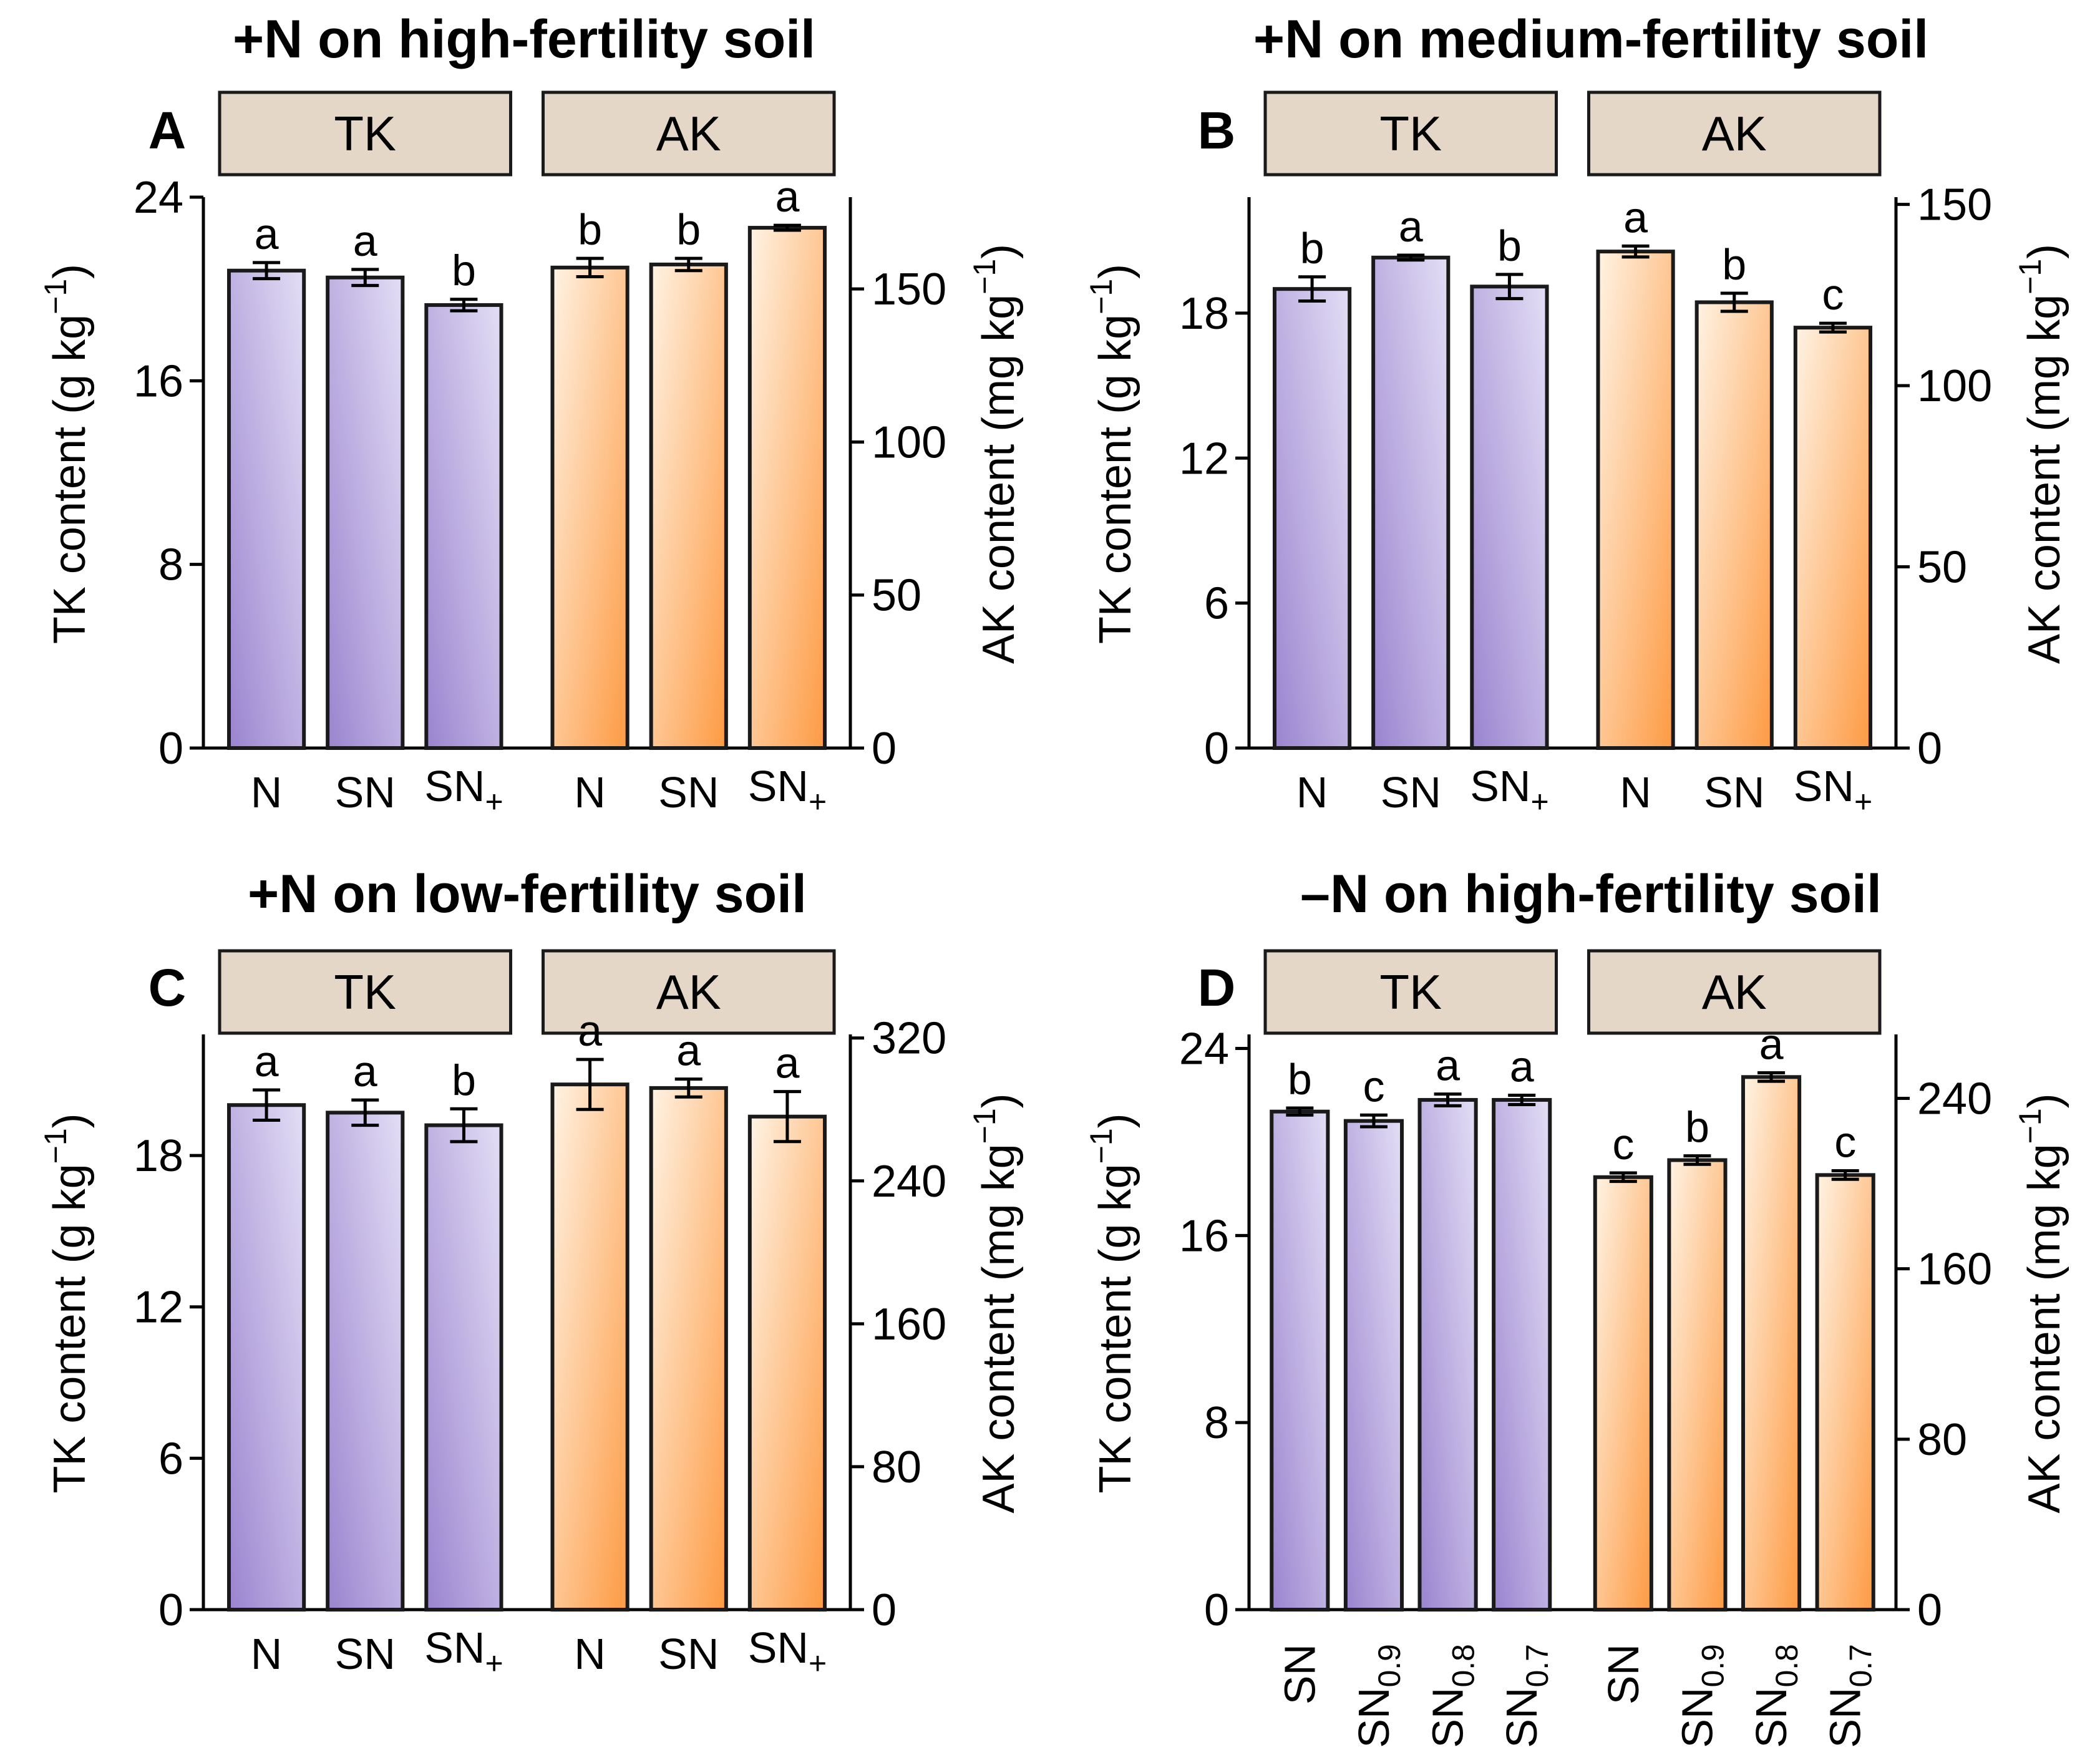  Describe the element at coordinates (1845, 1392) in the screenshot. I see `bar-ak-sn07` at that location.